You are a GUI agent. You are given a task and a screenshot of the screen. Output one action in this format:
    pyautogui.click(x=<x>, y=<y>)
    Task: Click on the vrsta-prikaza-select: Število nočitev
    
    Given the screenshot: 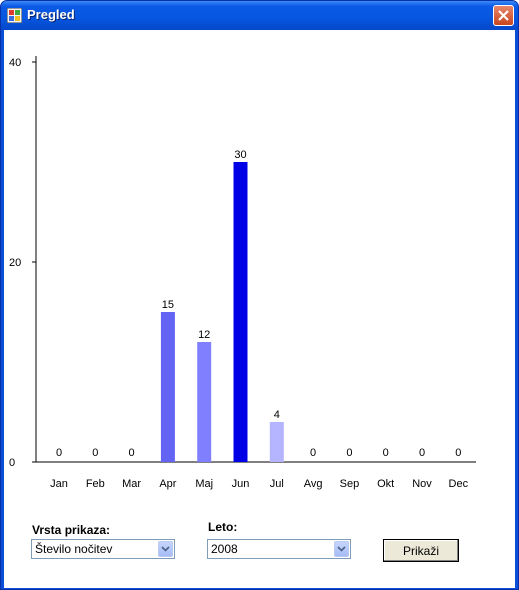 What is the action you would take?
    pyautogui.click(x=103, y=549)
    